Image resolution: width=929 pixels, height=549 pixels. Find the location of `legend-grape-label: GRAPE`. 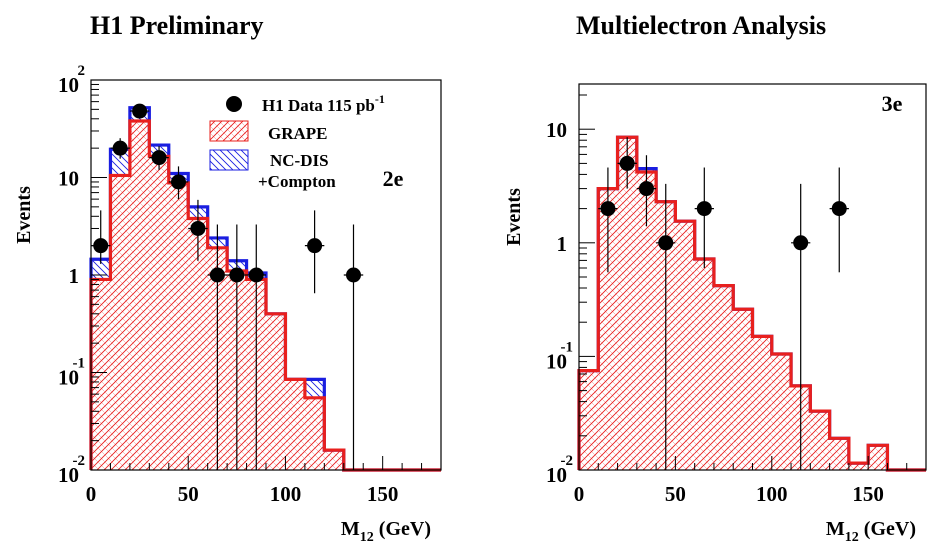

legend-grape-label: GRAPE is located at coordinates (298, 133).